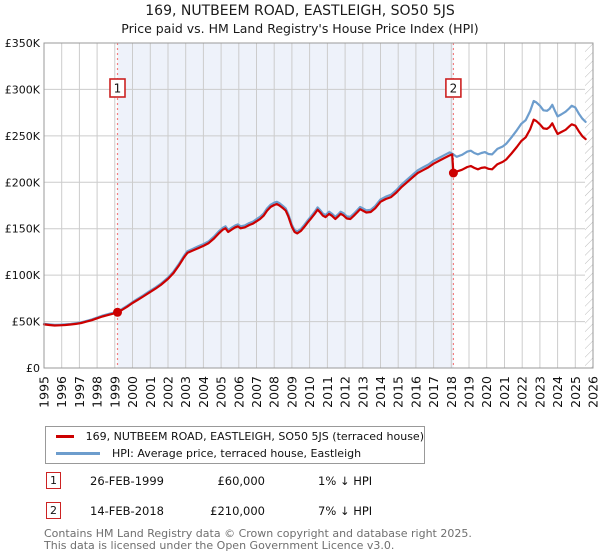 The image size is (600, 560). What do you see at coordinates (150, 392) in the screenshot?
I see `x-tick-label: 2001` at bounding box center [150, 392].